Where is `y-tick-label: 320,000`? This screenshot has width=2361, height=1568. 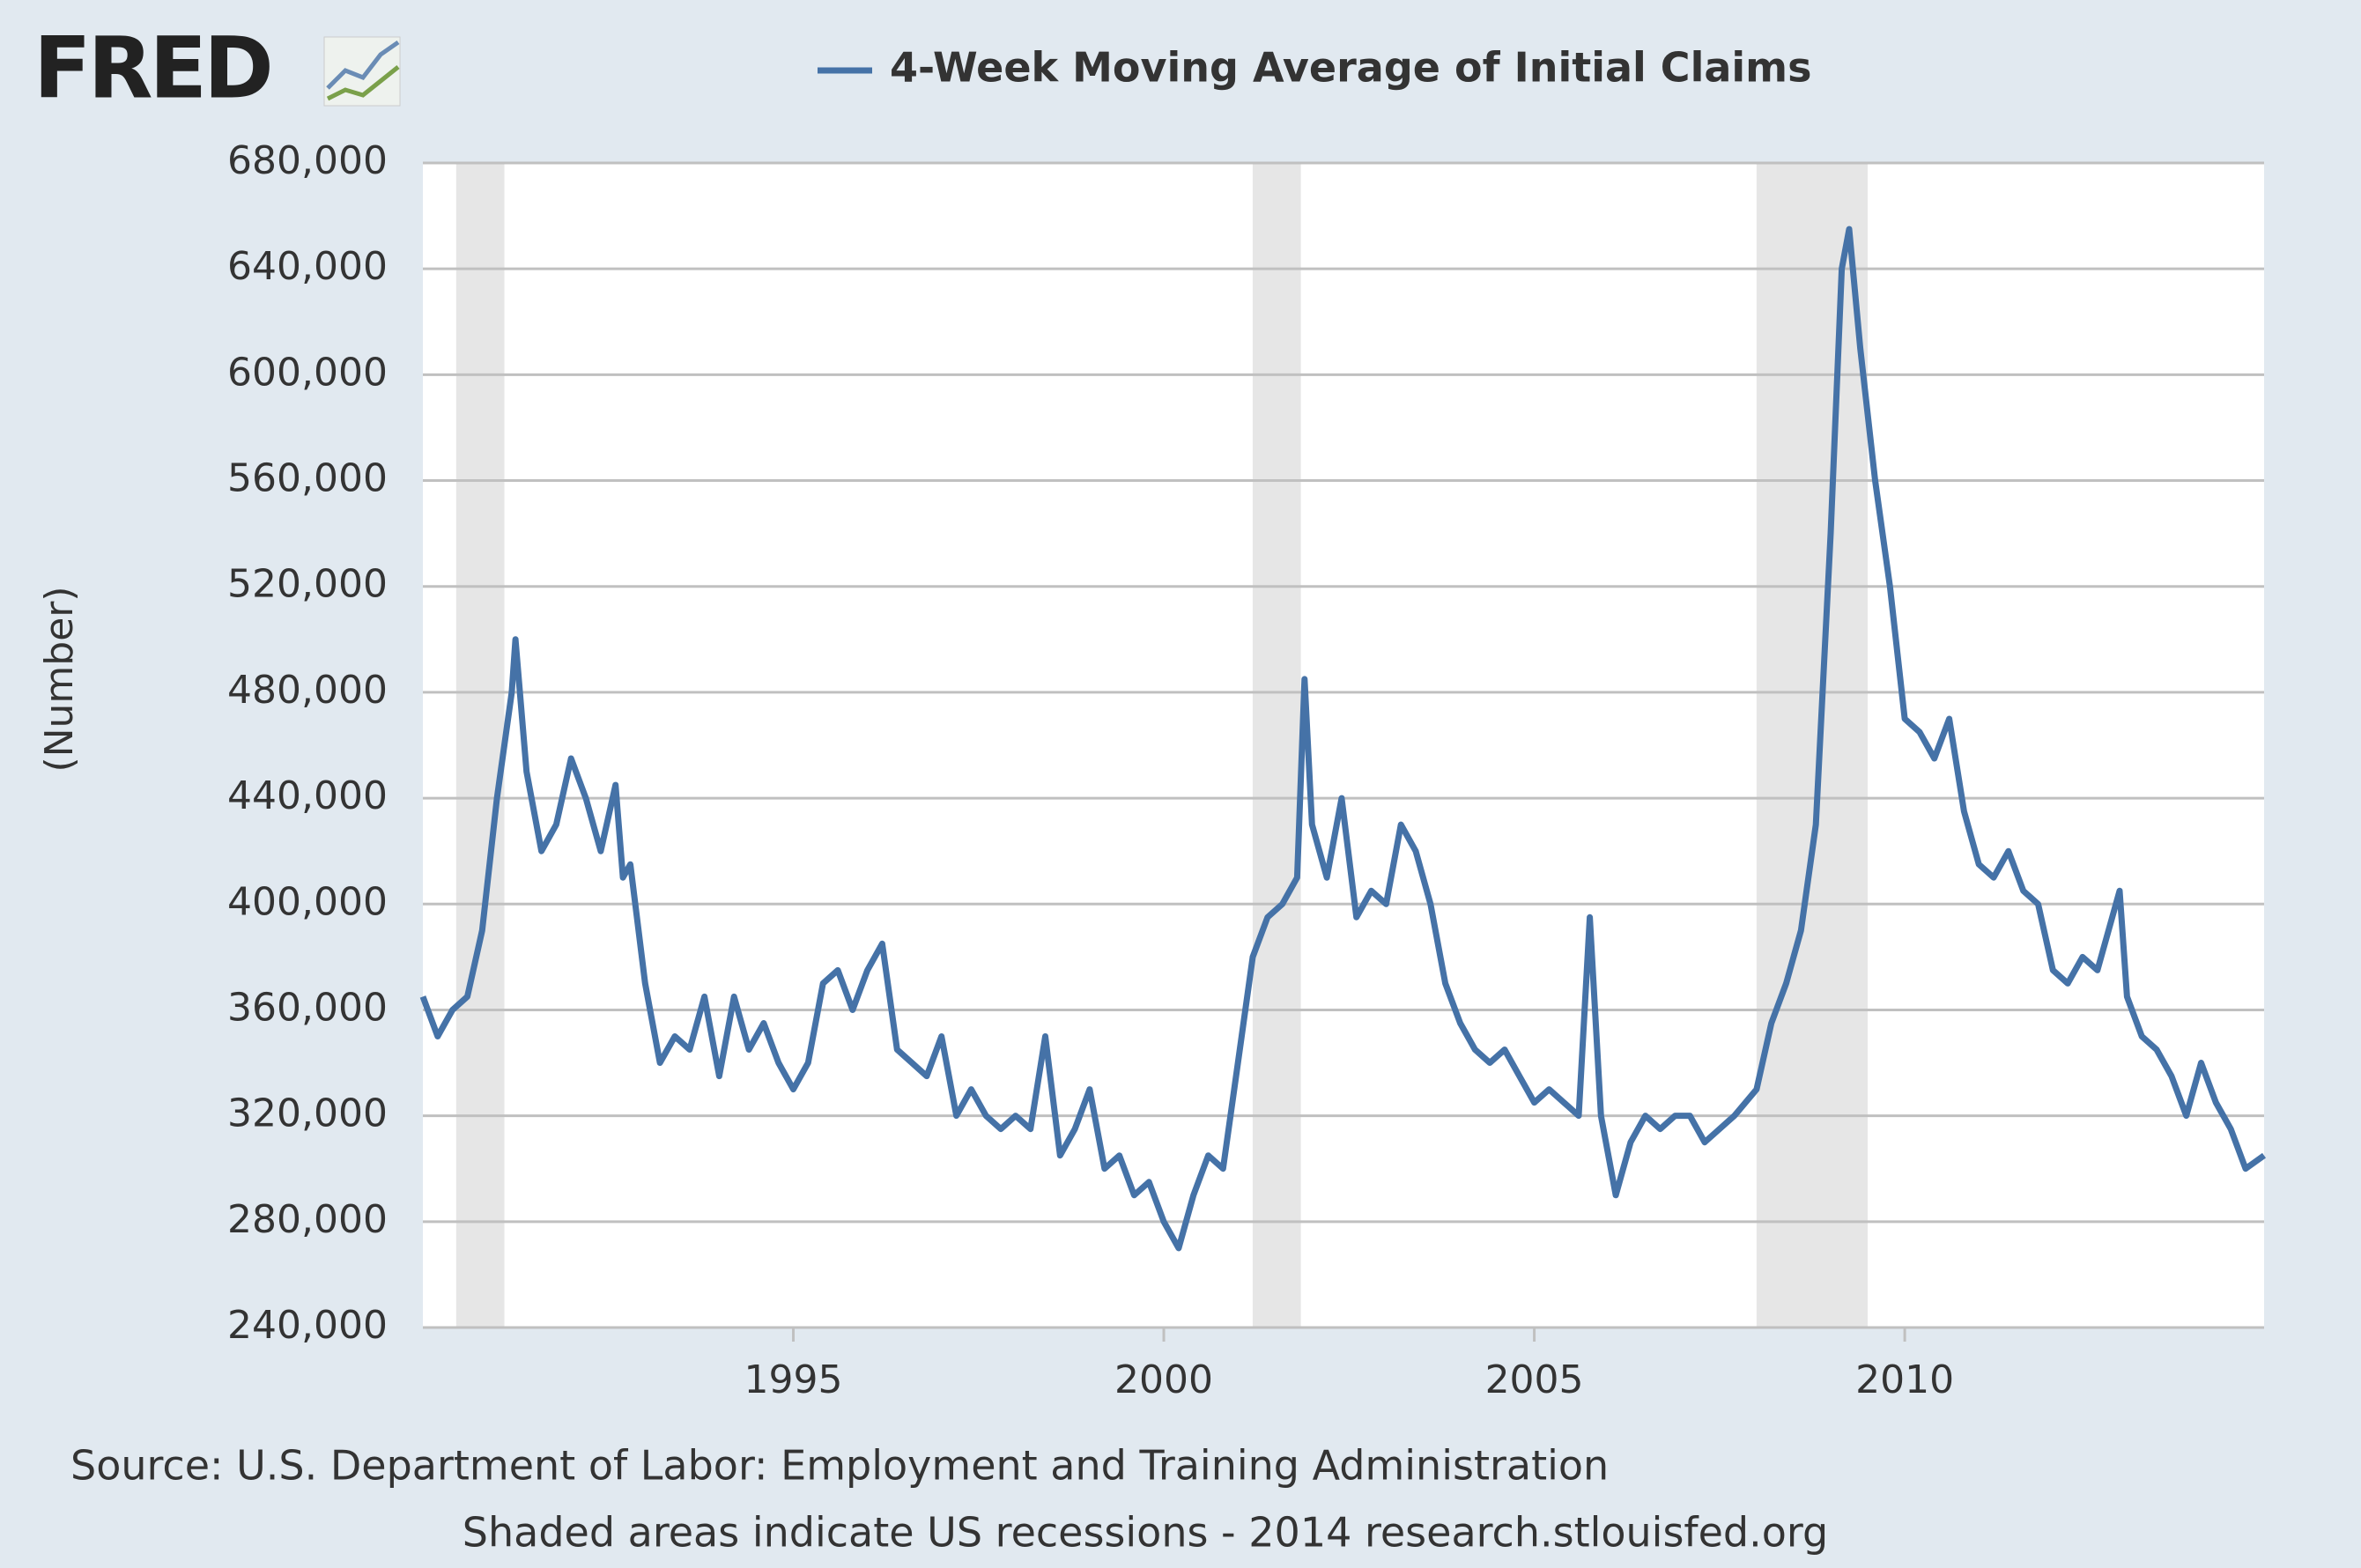 y-tick-label: 320,000 is located at coordinates (307, 1113).